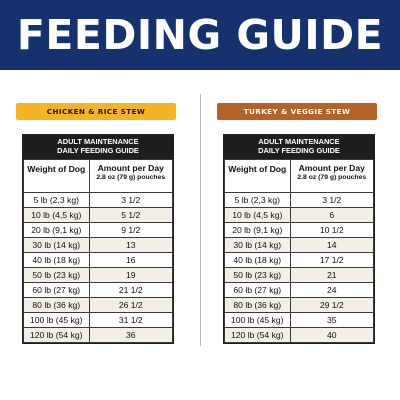  I want to click on table-row: 50 lb (23 kg) 21, so click(299, 275).